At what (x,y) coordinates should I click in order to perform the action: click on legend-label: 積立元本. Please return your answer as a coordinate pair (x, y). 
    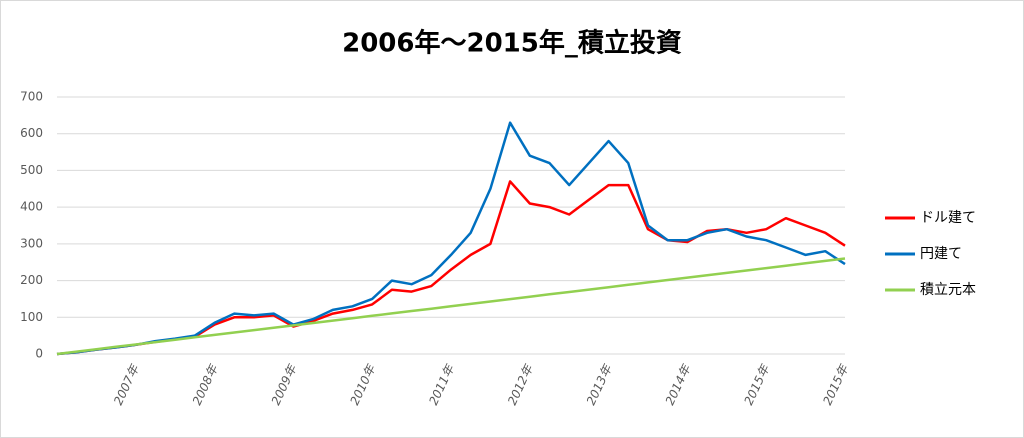
    Looking at the image, I should click on (948, 290).